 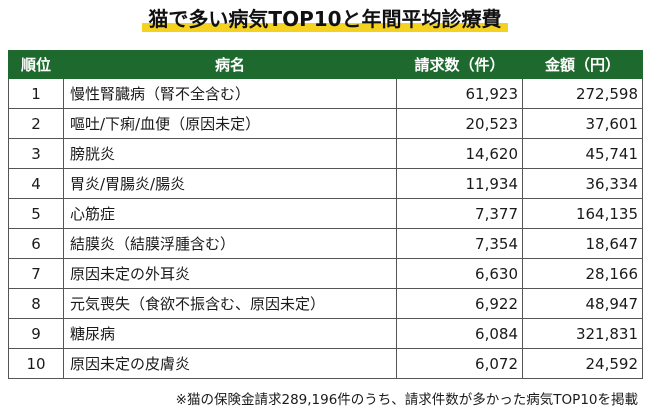 I want to click on claim-count-cell: 6,630, so click(x=459, y=273).